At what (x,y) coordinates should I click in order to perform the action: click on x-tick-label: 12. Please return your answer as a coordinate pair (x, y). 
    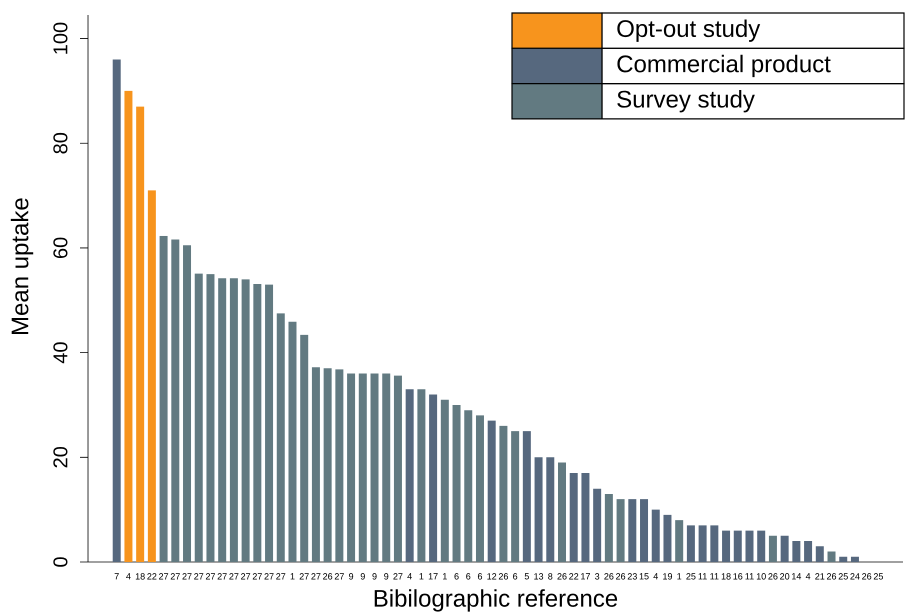
    Looking at the image, I should click on (491, 576).